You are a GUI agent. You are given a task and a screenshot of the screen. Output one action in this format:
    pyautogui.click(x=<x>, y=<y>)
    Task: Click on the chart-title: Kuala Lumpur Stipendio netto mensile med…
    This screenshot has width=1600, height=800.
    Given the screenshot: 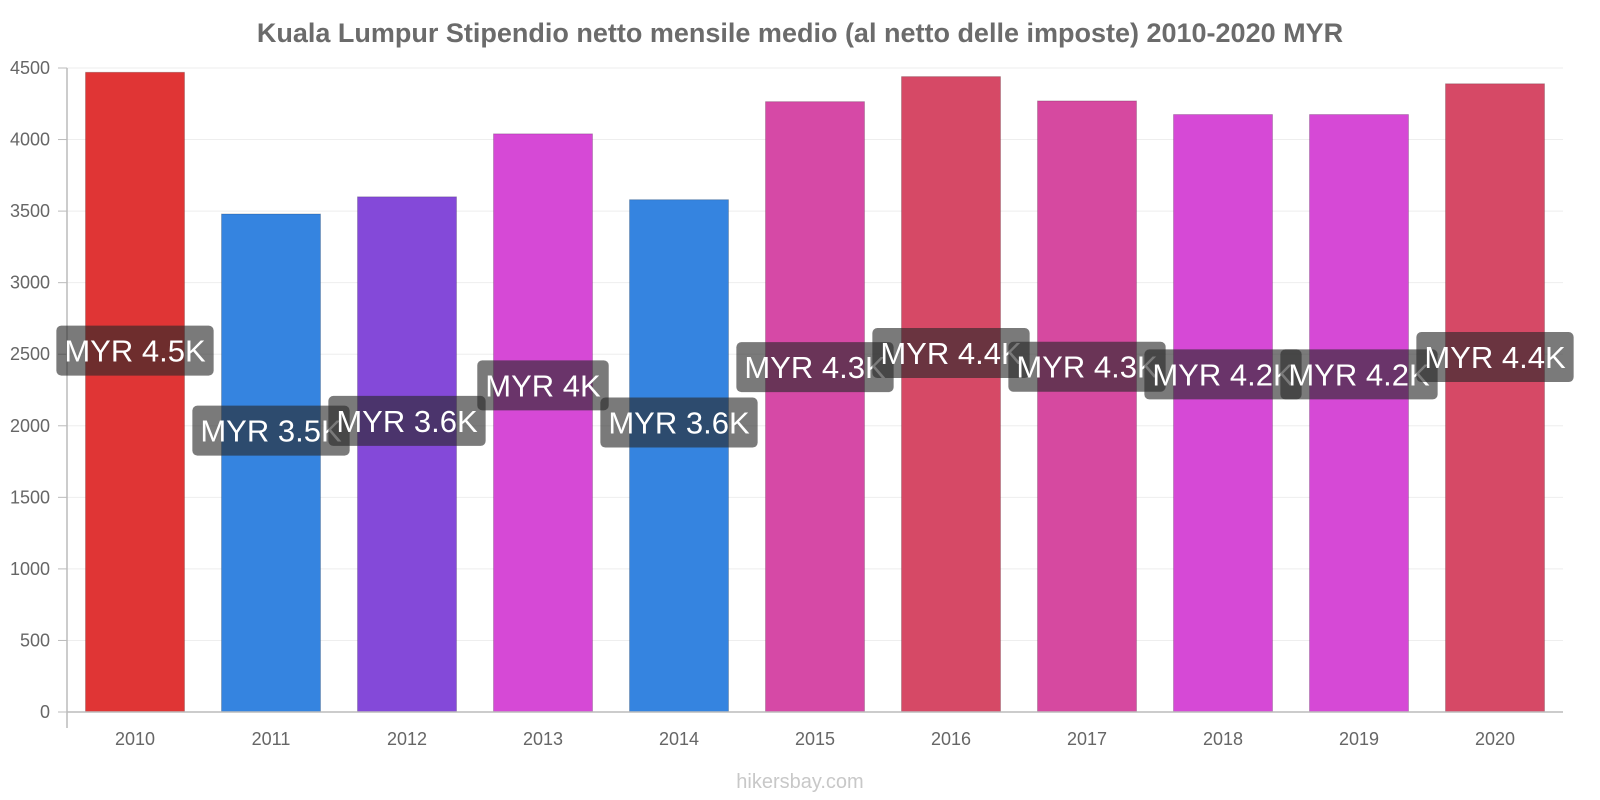 What is the action you would take?
    pyautogui.click(x=800, y=33)
    